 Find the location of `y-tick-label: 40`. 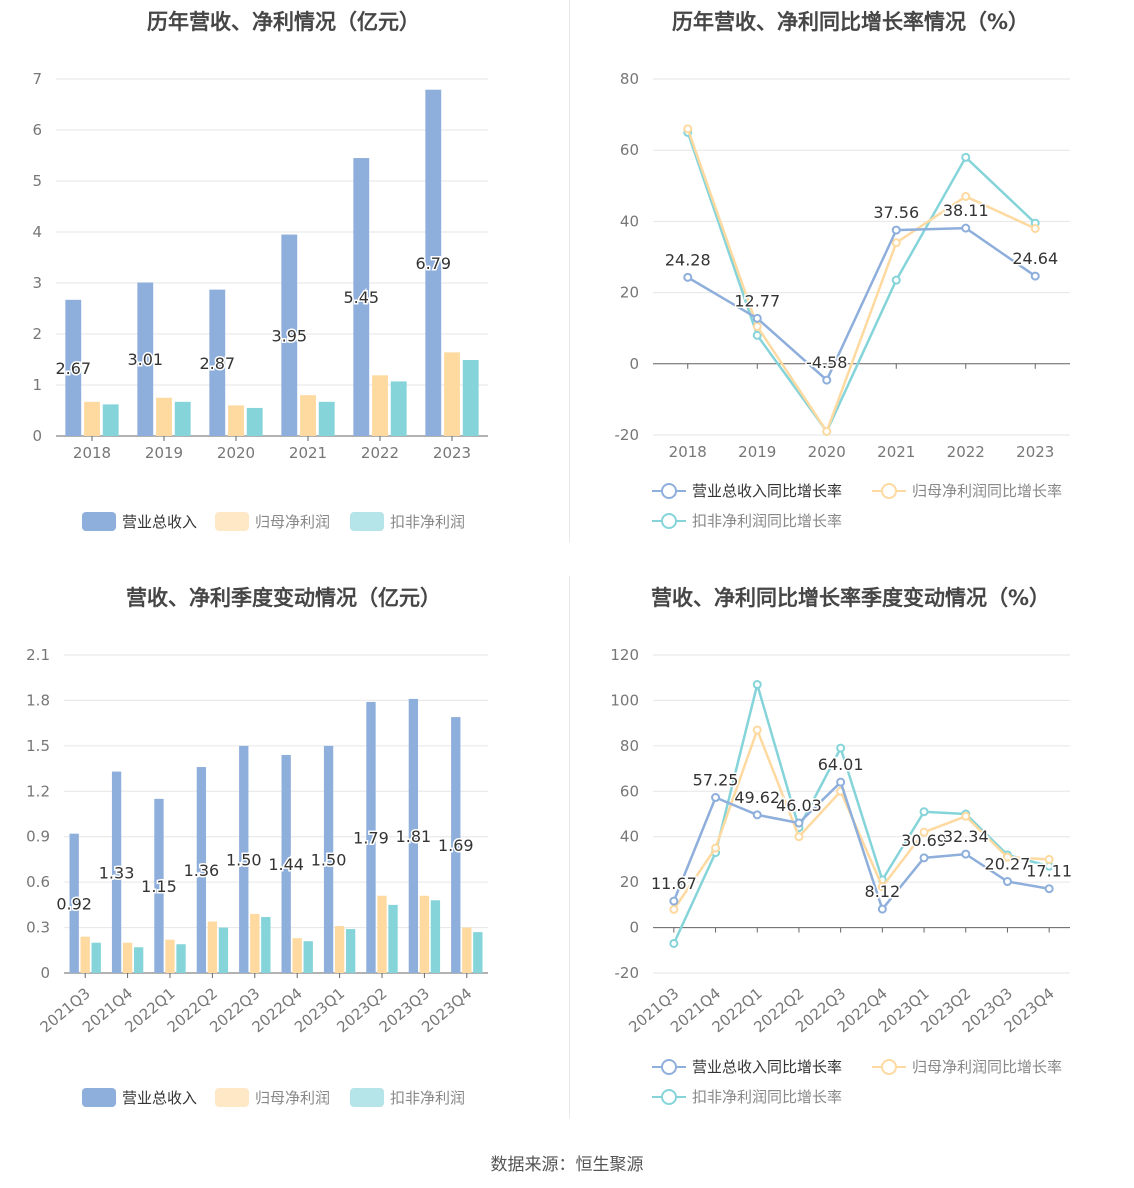

y-tick-label: 40 is located at coordinates (629, 837).